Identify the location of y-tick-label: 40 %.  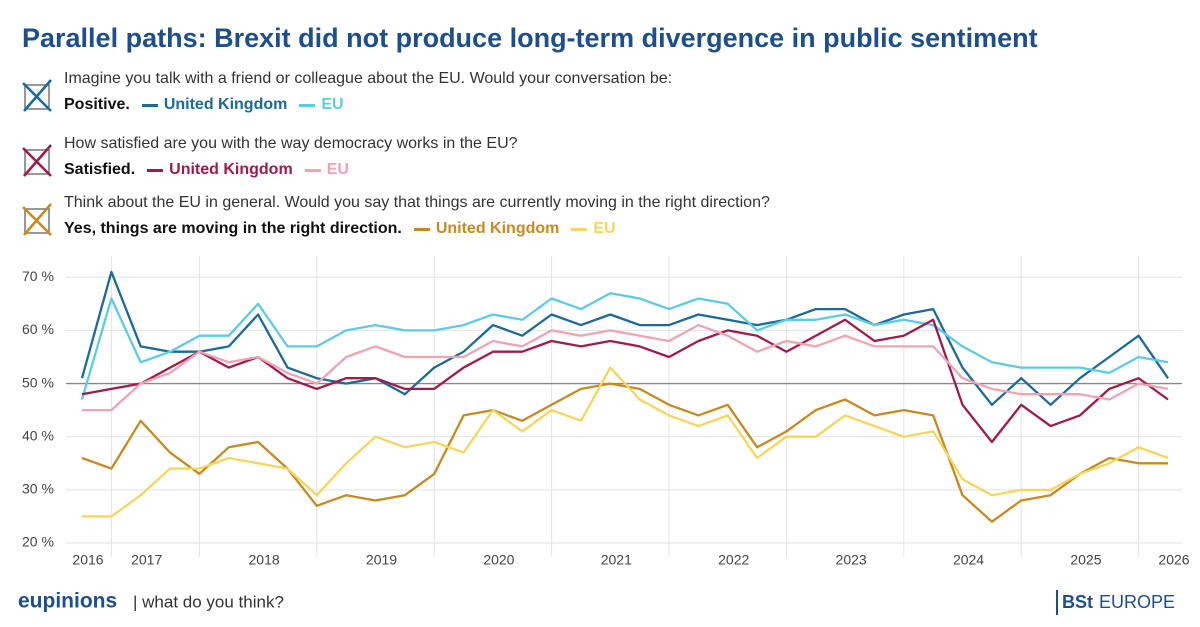
(38, 435).